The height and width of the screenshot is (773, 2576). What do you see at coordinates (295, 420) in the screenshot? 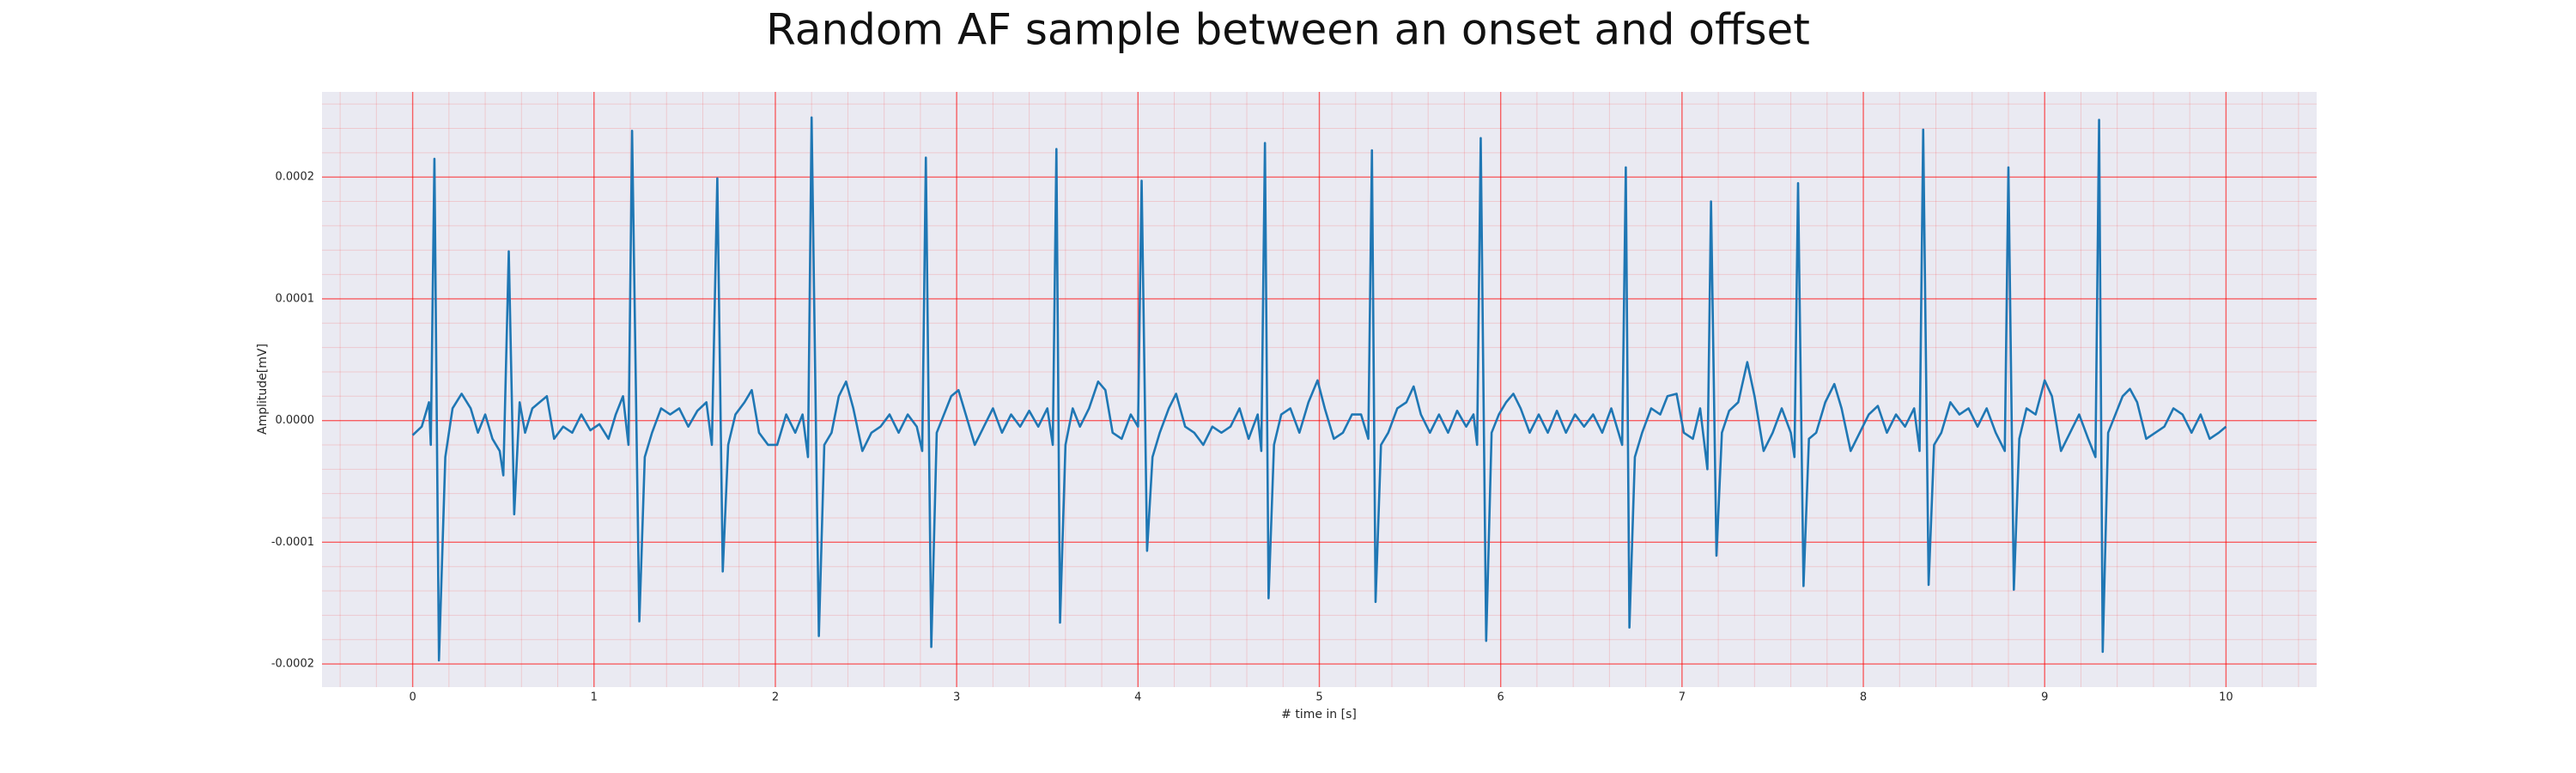
I see `y-tick-label: 0.0000` at bounding box center [295, 420].